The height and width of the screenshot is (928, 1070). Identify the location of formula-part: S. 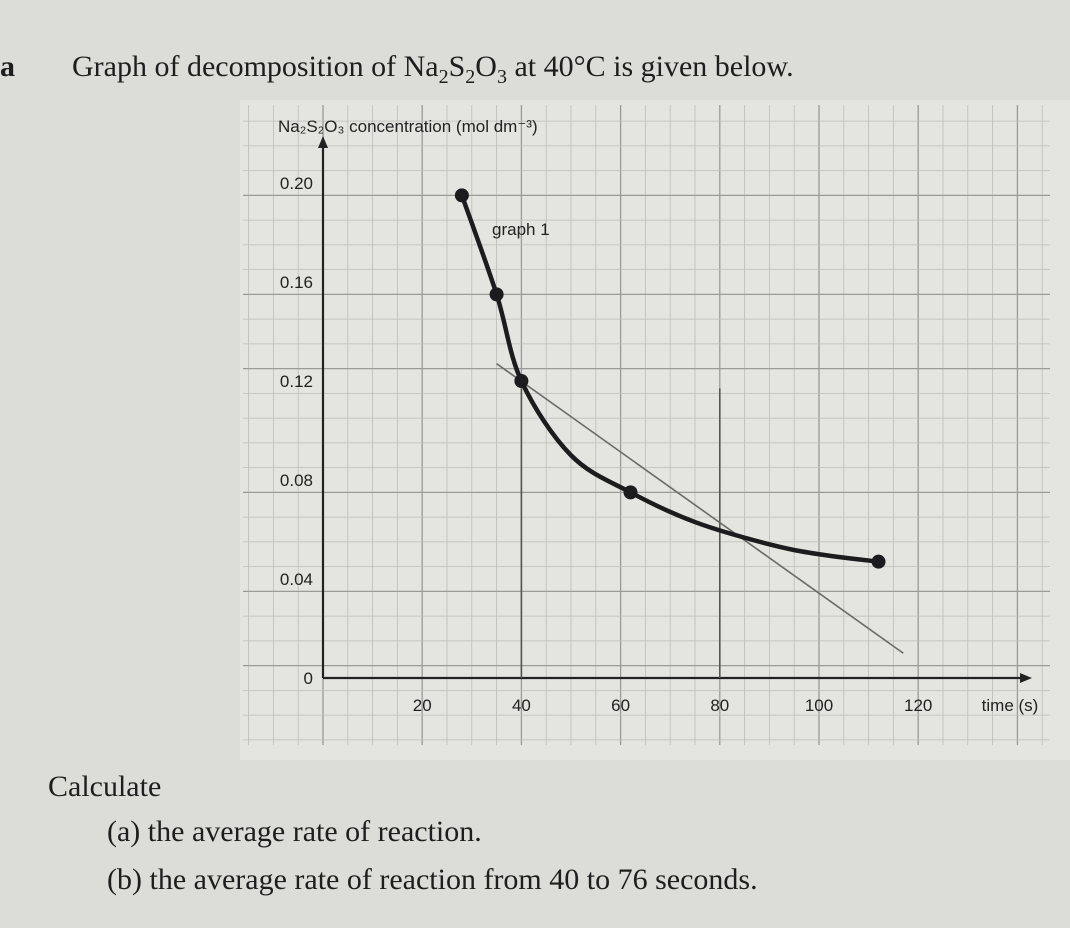
(457, 66).